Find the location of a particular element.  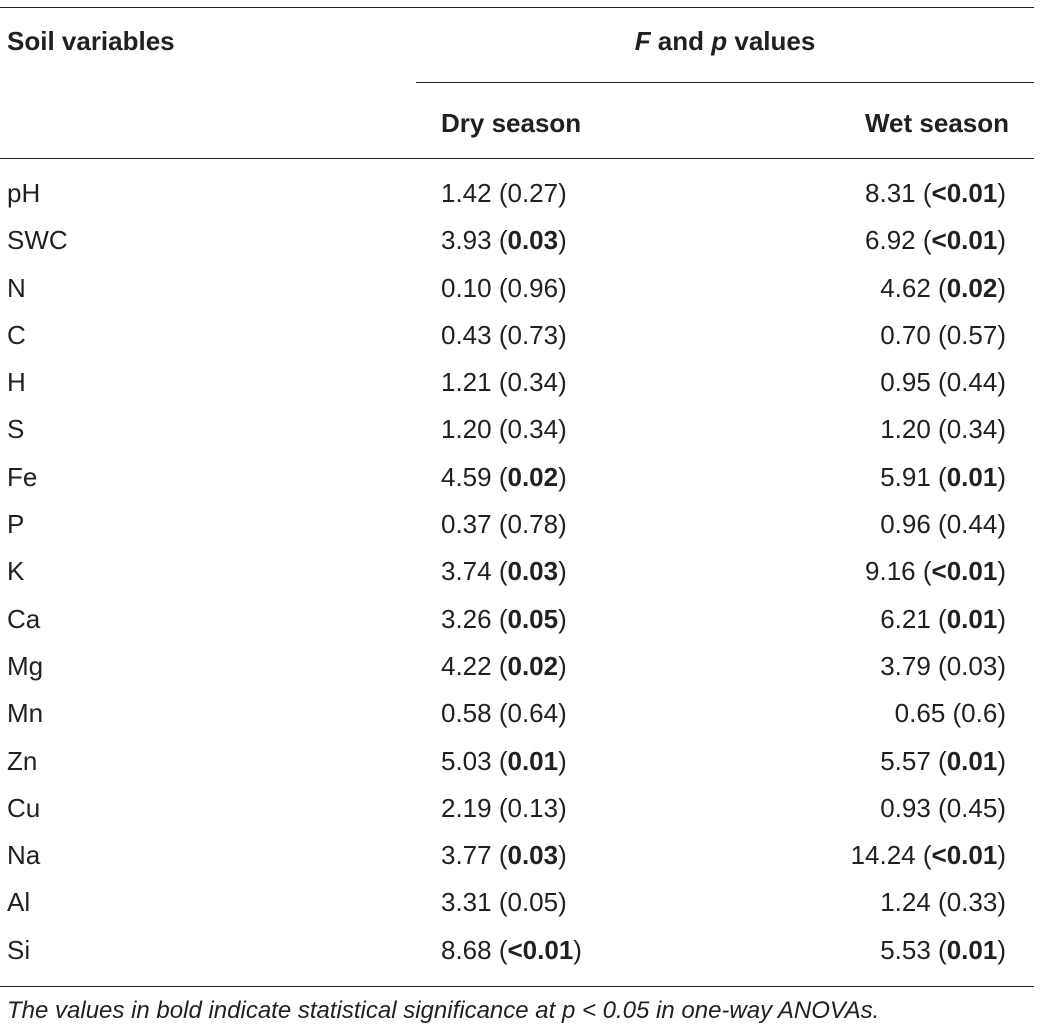

table-row: Na 3.77 (0.03) 14.24 (<0.01) is located at coordinates (520, 855).